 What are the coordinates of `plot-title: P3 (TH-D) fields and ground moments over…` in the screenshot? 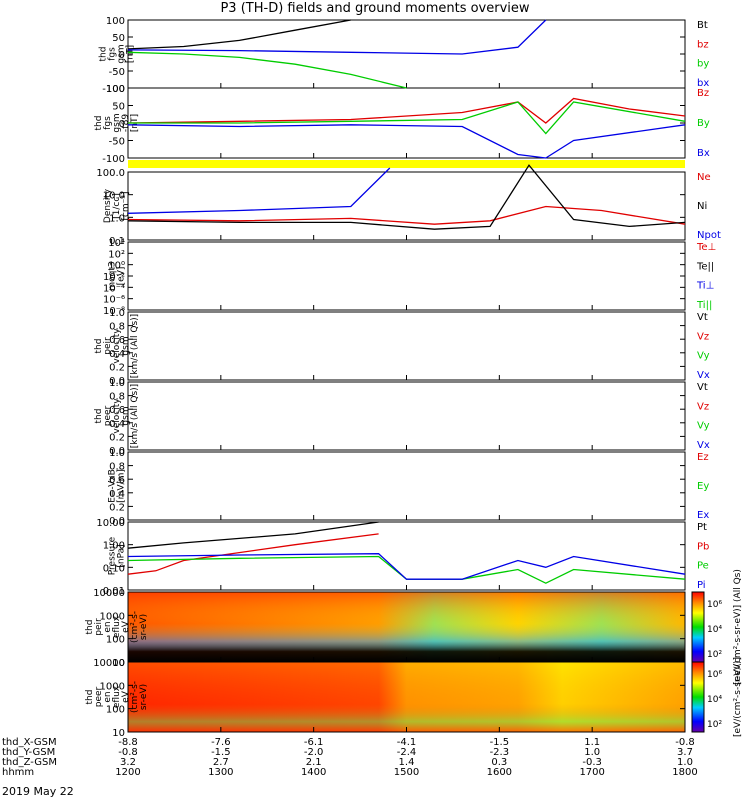 It's located at (375, 8).